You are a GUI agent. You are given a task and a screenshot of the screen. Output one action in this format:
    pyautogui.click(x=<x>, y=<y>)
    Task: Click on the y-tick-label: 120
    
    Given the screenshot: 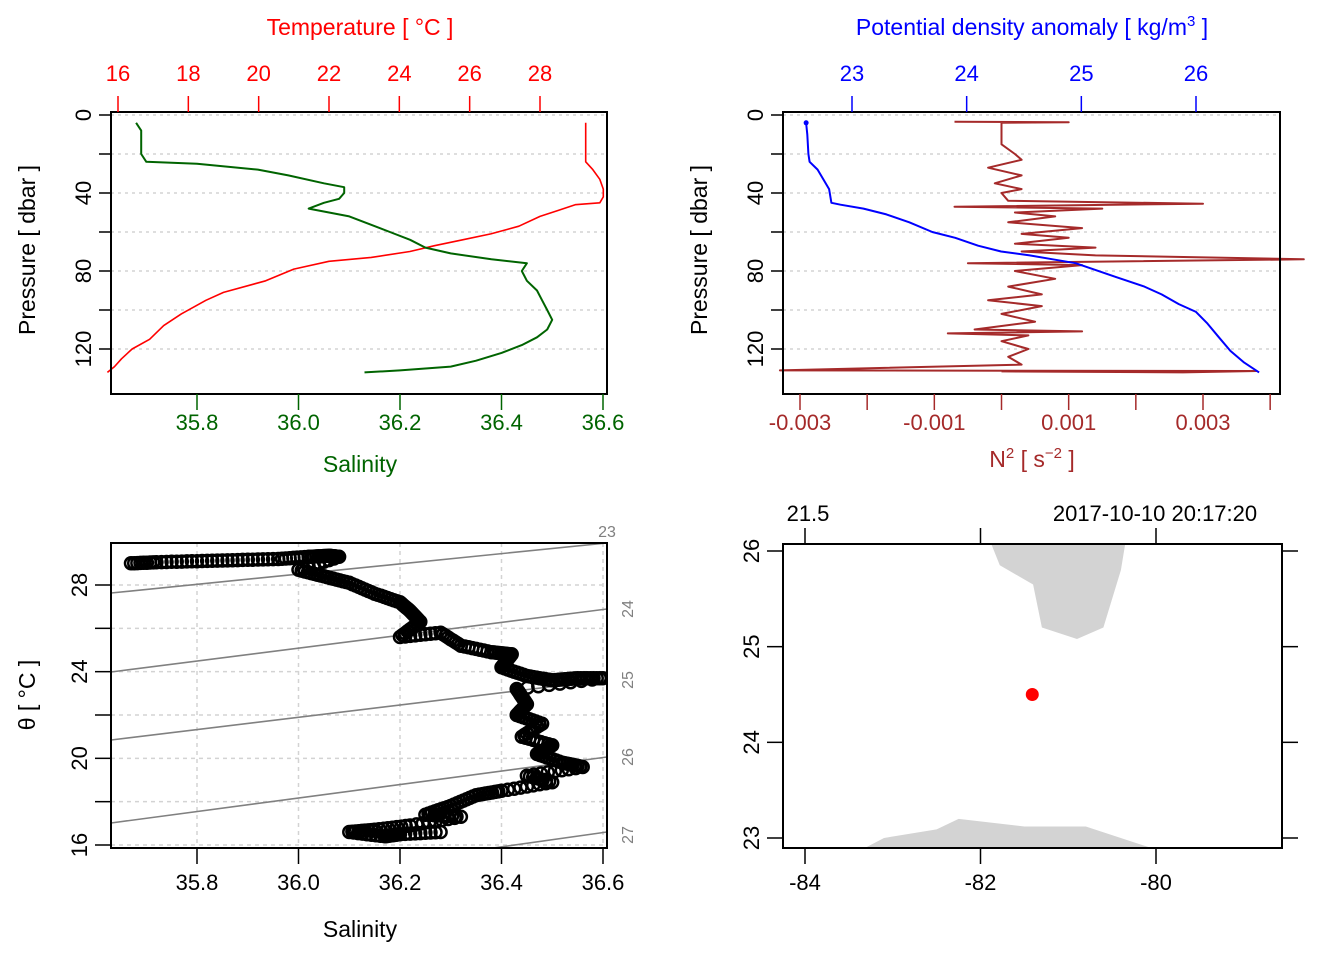 What is the action you would take?
    pyautogui.click(x=755, y=349)
    